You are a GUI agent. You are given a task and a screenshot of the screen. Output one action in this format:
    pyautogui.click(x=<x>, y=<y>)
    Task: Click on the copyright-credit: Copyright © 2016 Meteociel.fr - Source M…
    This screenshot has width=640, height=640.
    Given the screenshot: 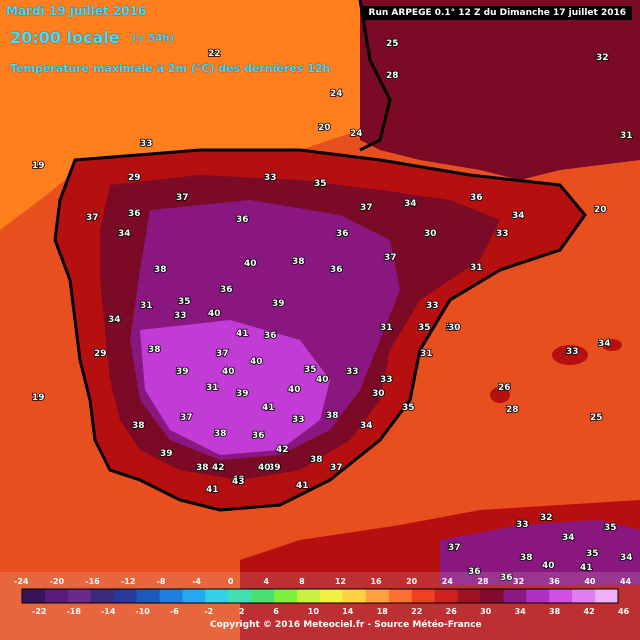 What is the action you would take?
    pyautogui.click(x=346, y=625)
    